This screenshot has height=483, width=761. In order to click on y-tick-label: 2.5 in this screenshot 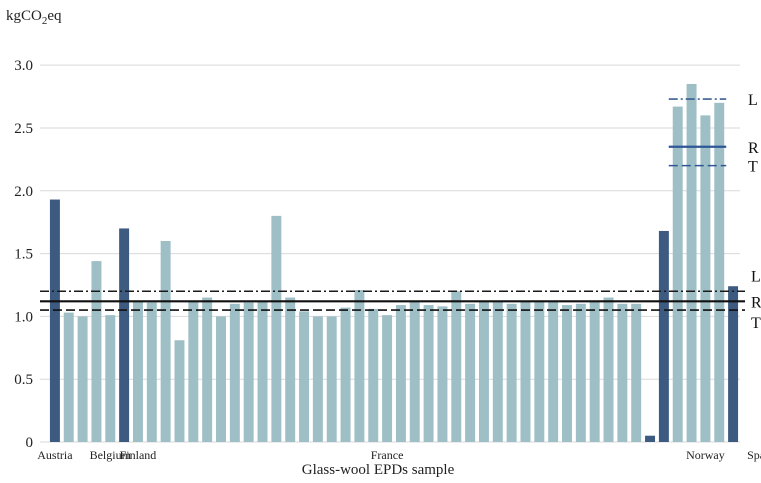, I will do `click(23, 129)`.